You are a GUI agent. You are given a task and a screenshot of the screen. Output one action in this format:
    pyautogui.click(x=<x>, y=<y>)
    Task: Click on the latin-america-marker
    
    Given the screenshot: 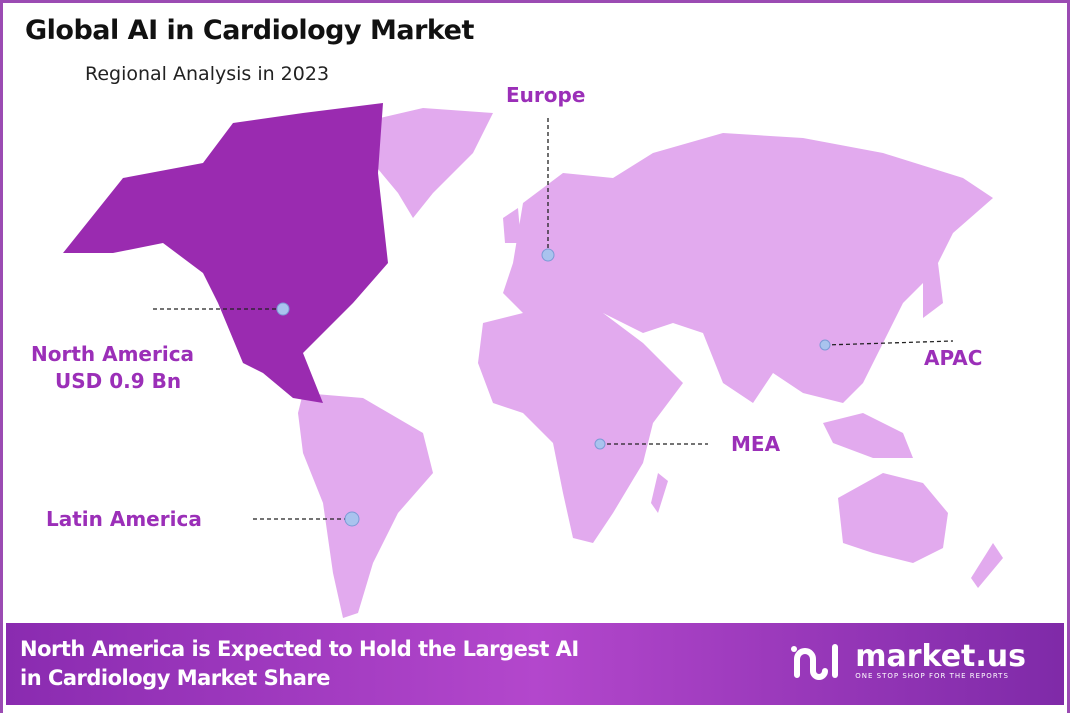 What is the action you would take?
    pyautogui.click(x=352, y=519)
    